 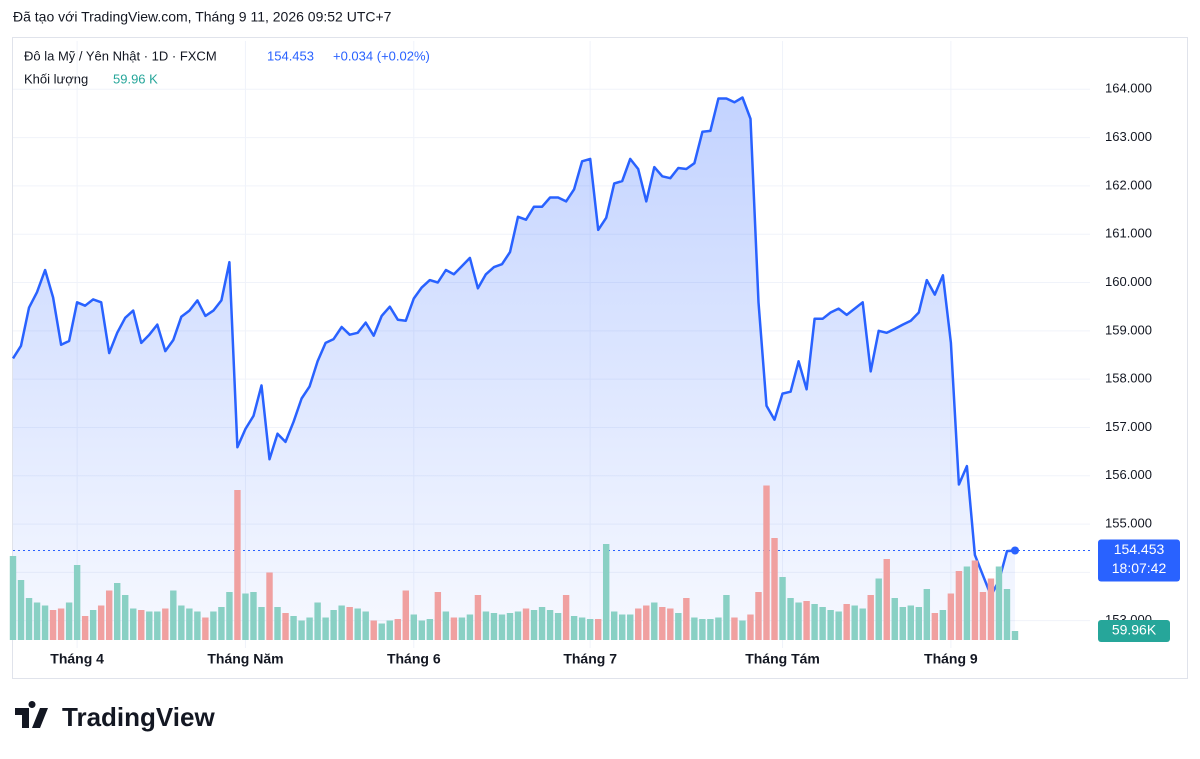 I want to click on last-point, so click(x=1015, y=550).